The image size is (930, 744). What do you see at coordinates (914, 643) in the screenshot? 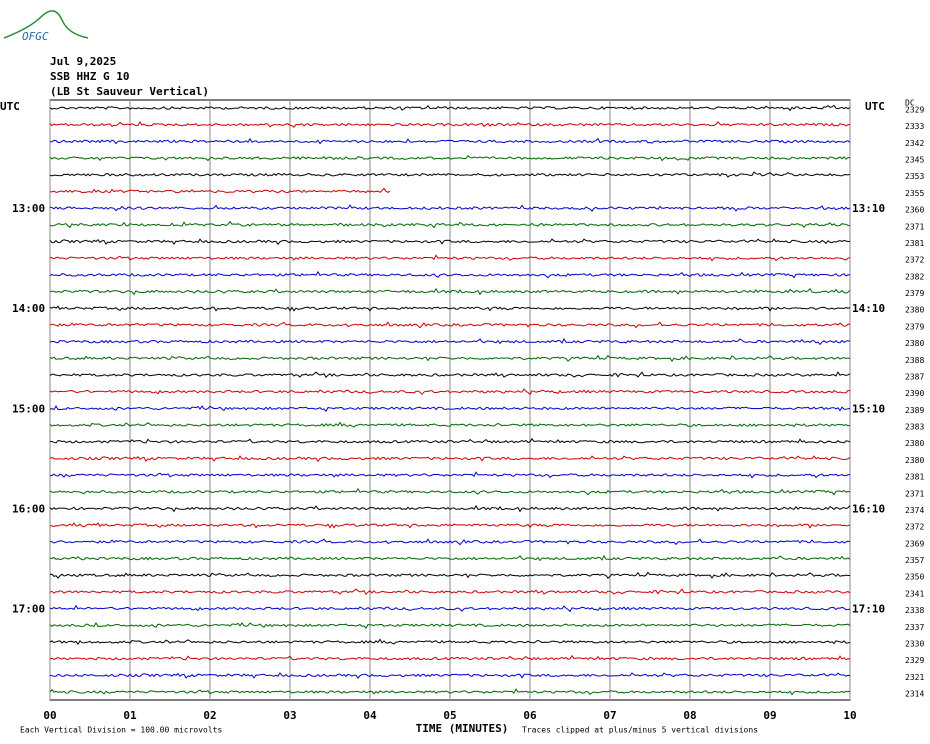
I see `dc-label: 2330` at bounding box center [914, 643].